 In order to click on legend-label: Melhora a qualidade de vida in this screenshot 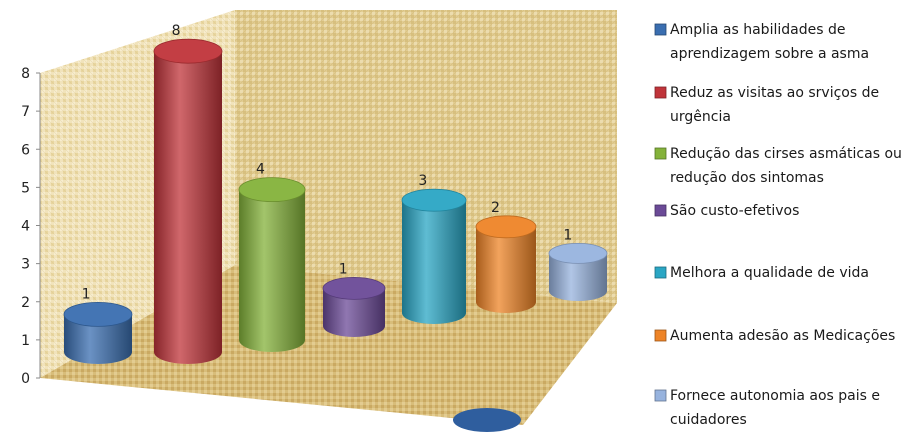, I will do `click(769, 273)`.